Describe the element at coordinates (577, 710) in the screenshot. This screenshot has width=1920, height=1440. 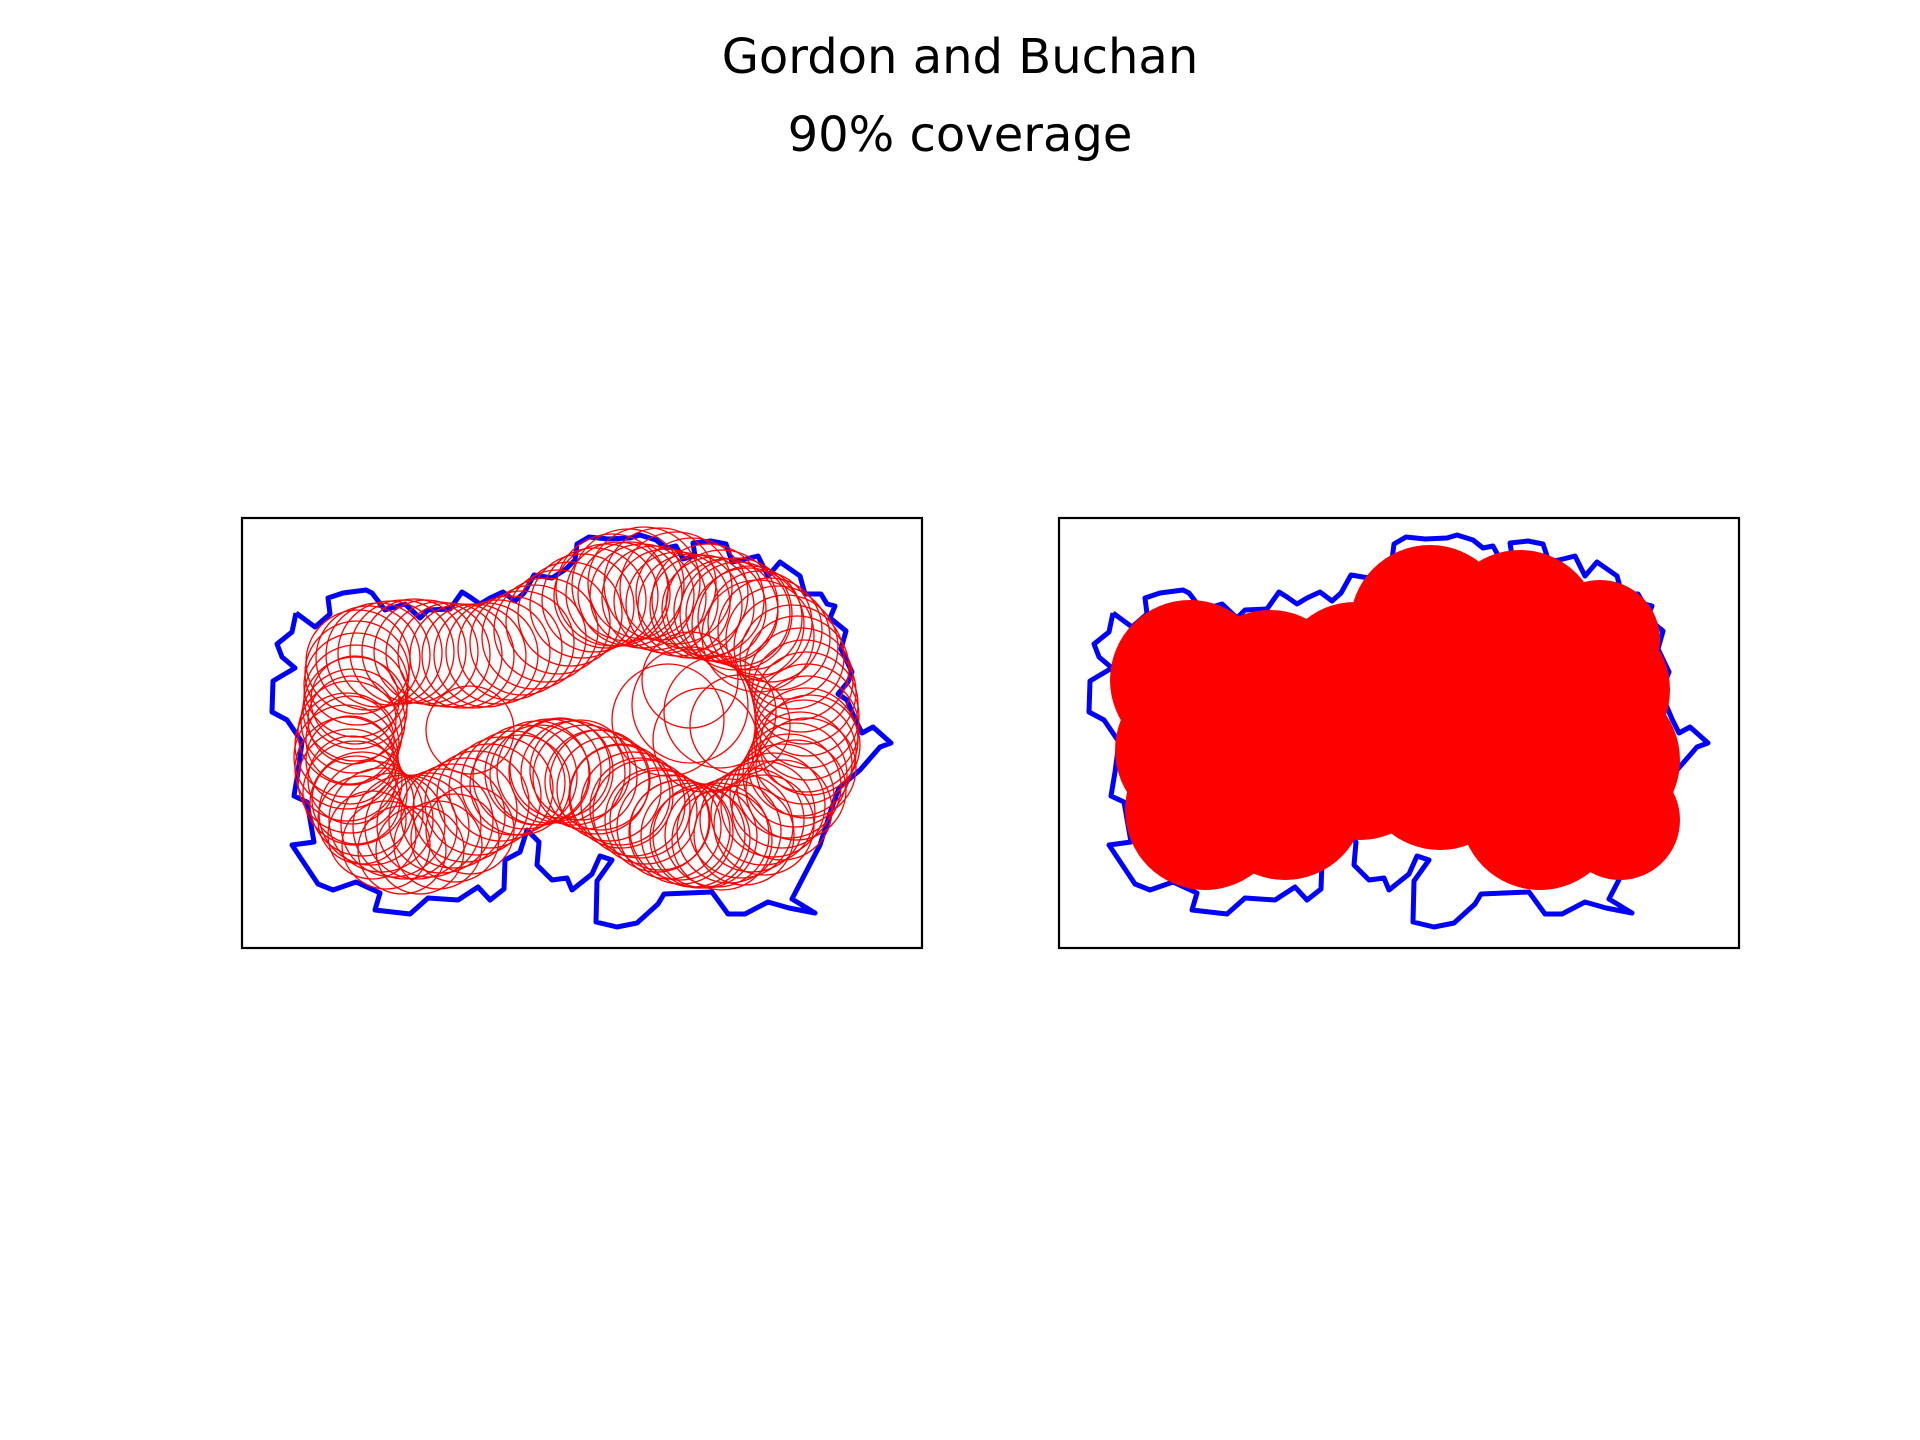
I see `coverage-circle-outlines` at that location.